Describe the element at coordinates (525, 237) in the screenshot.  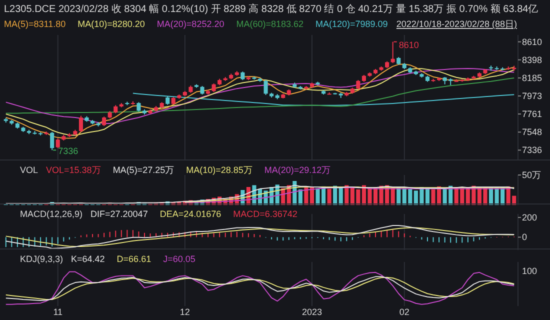
I see `y-tick-label: 0` at that location.